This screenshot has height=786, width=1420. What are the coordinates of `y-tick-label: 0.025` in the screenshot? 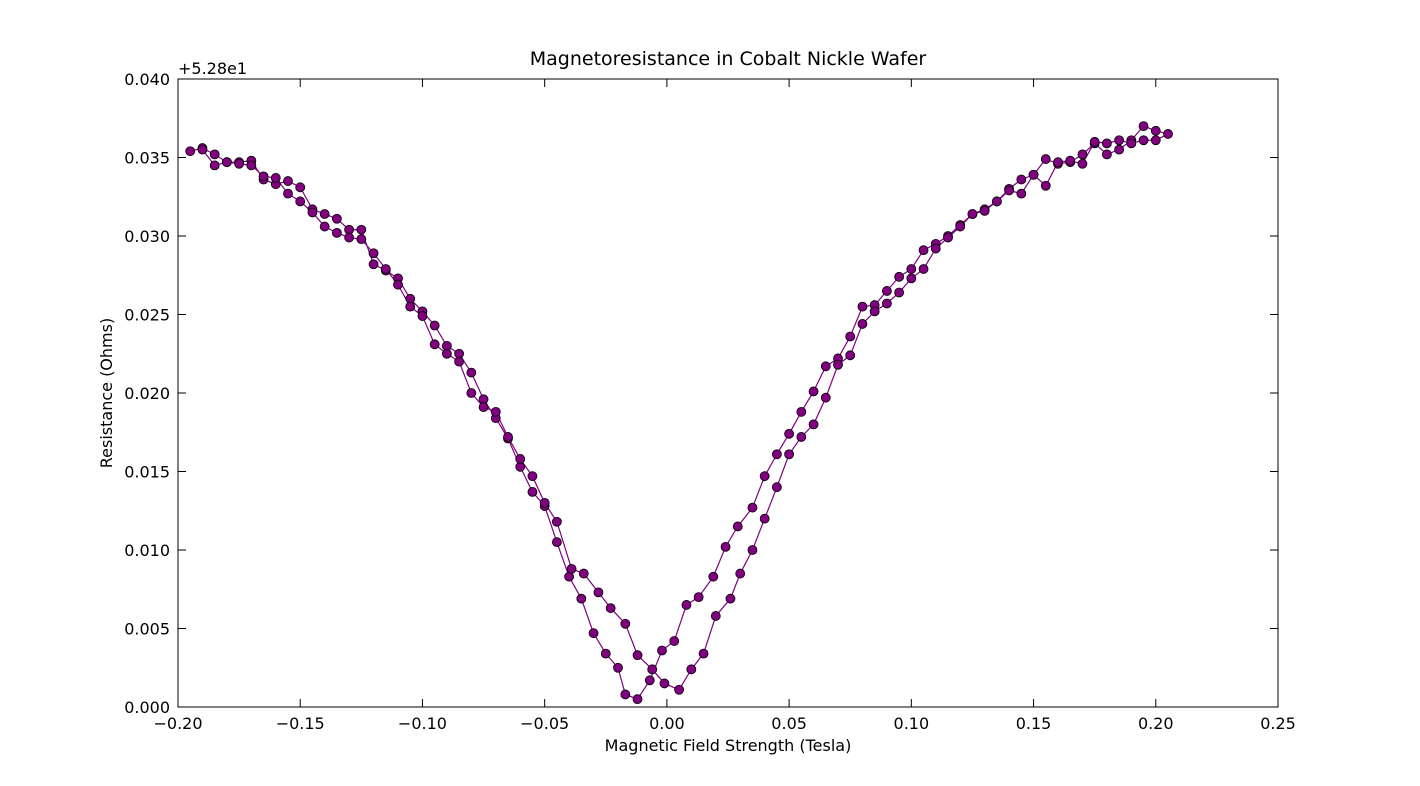 It's located at (147, 315).